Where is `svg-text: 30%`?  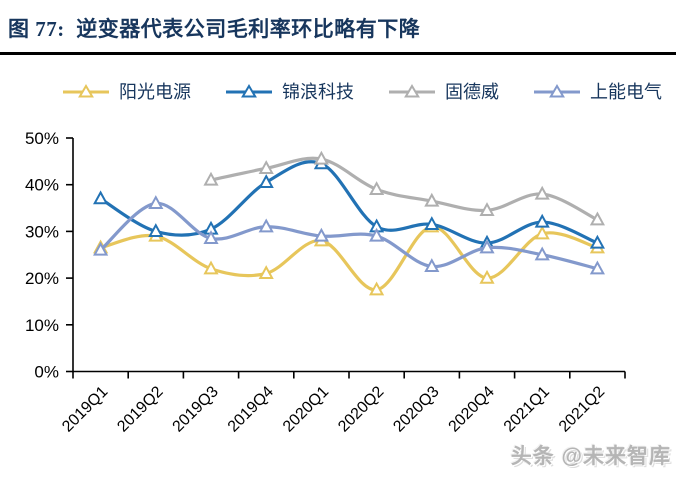 svg-text: 30% is located at coordinates (42, 231).